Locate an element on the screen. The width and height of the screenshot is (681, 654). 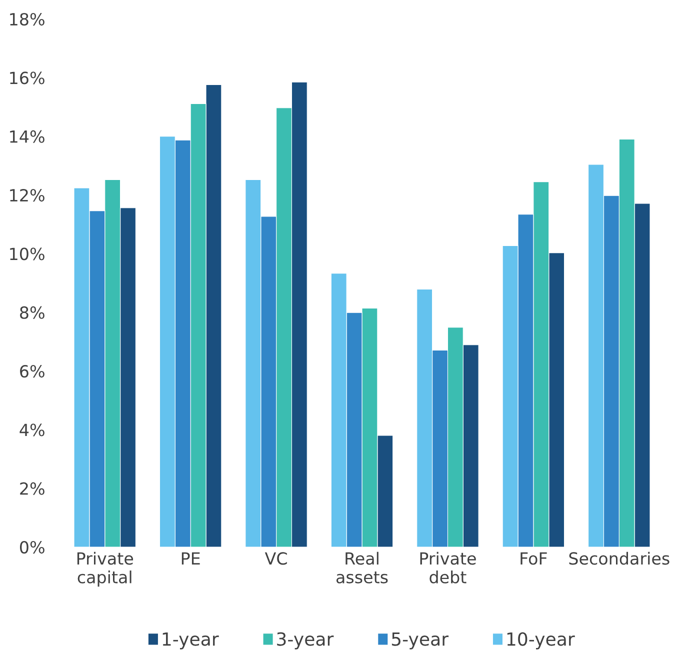
y-tick-label: 8% is located at coordinates (32, 312).